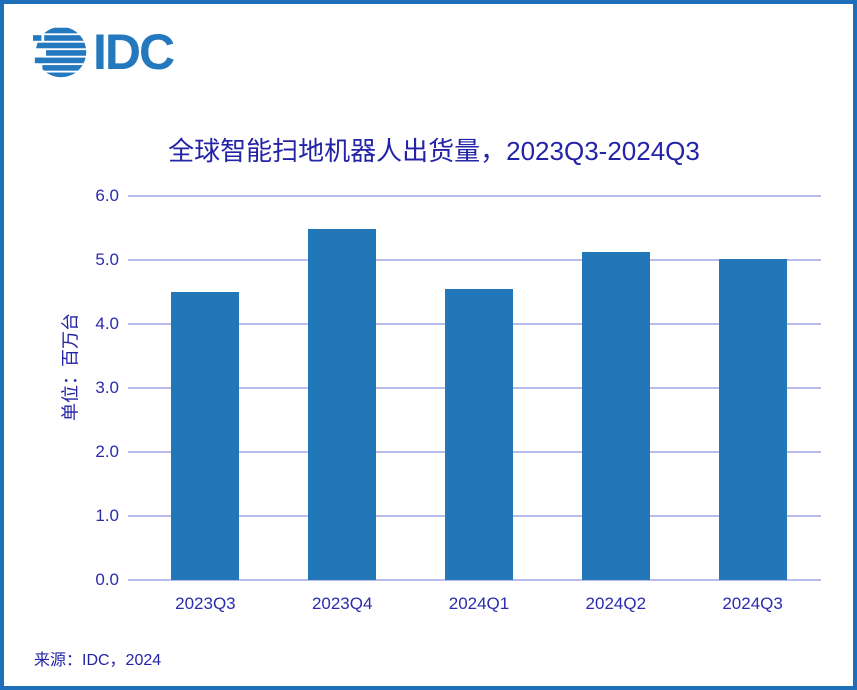 The image size is (857, 690). I want to click on bar-slot-2023Q4, so click(342, 388).